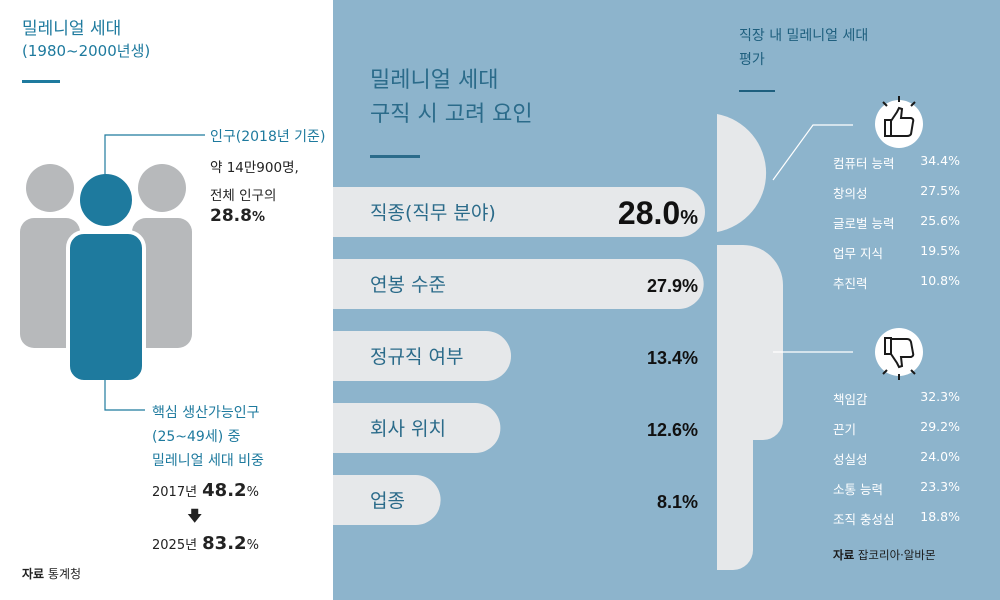  What do you see at coordinates (850, 283) in the screenshot?
I see `positive-item-name: 추진력` at bounding box center [850, 283].